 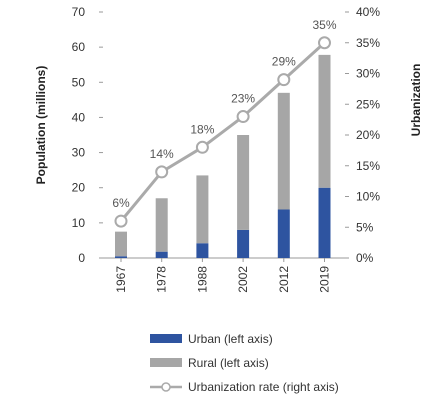 I want to click on rate-data-label: 23%, so click(x=243, y=99).